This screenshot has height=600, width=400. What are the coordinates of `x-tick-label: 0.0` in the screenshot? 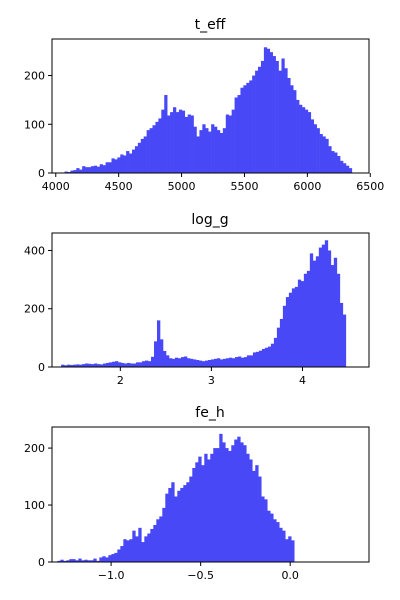 It's located at (290, 575).